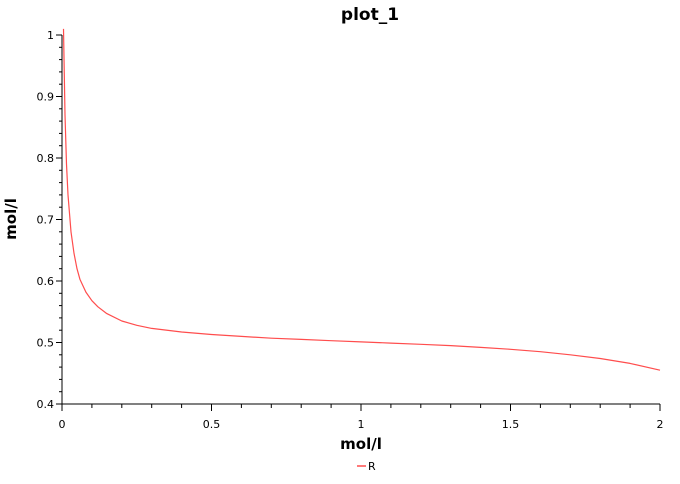 This screenshot has height=484, width=680. What do you see at coordinates (370, 15) in the screenshot?
I see `chart-title: plot_1` at bounding box center [370, 15].